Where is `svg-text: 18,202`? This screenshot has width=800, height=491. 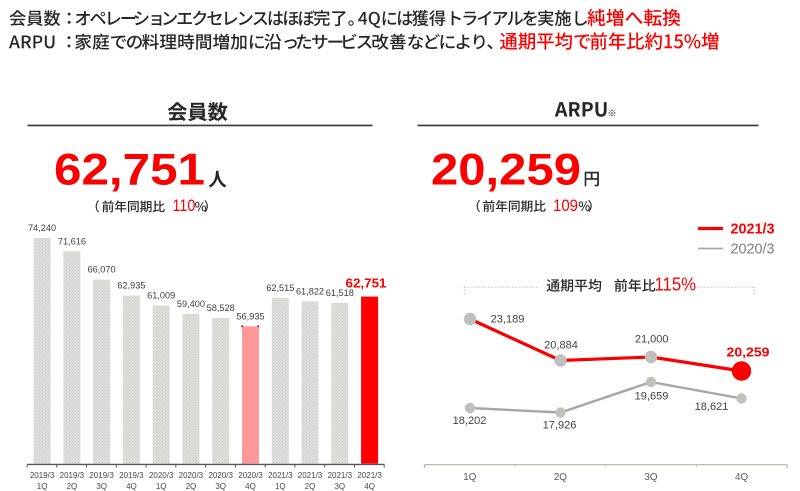 svg-text: 18,202 is located at coordinates (470, 421).